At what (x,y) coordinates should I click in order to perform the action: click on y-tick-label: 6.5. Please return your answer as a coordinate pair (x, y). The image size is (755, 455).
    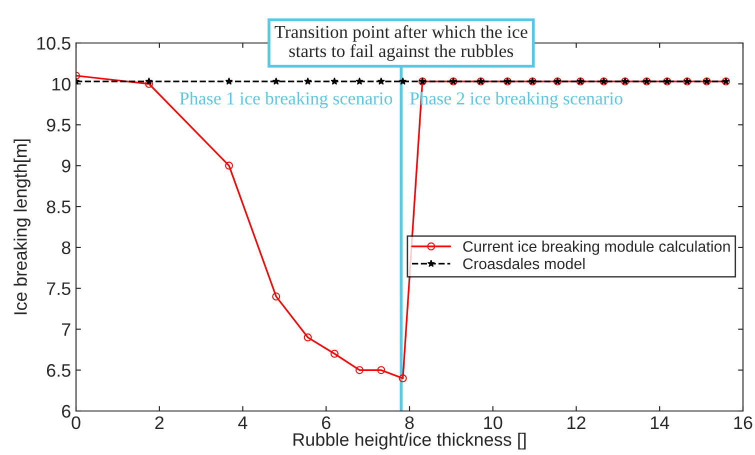
    Looking at the image, I should click on (58, 370).